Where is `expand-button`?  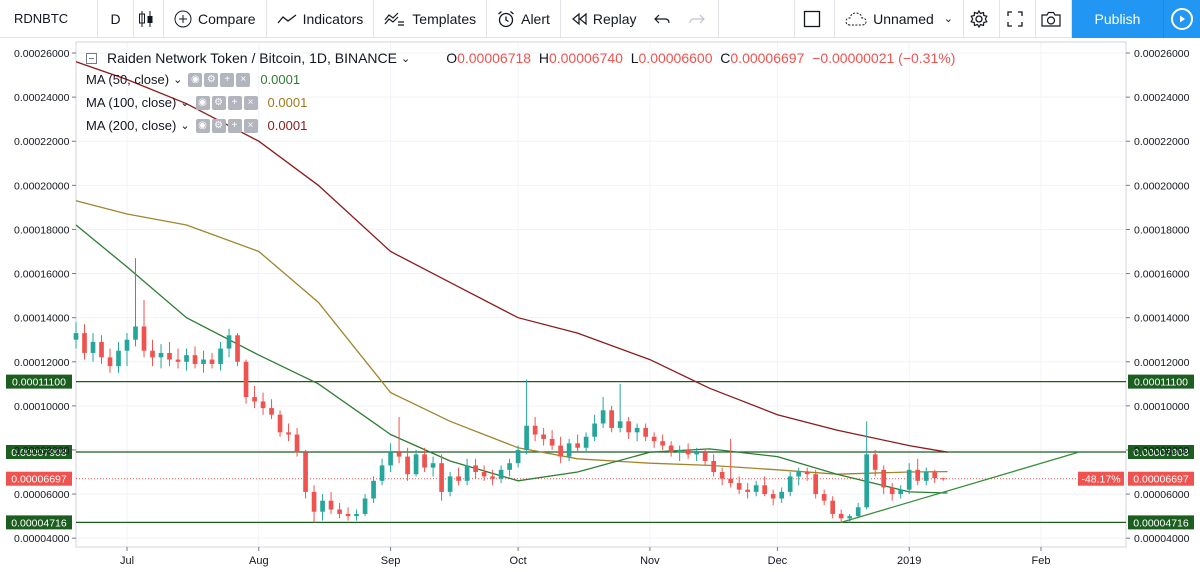 expand-button is located at coordinates (1018, 19).